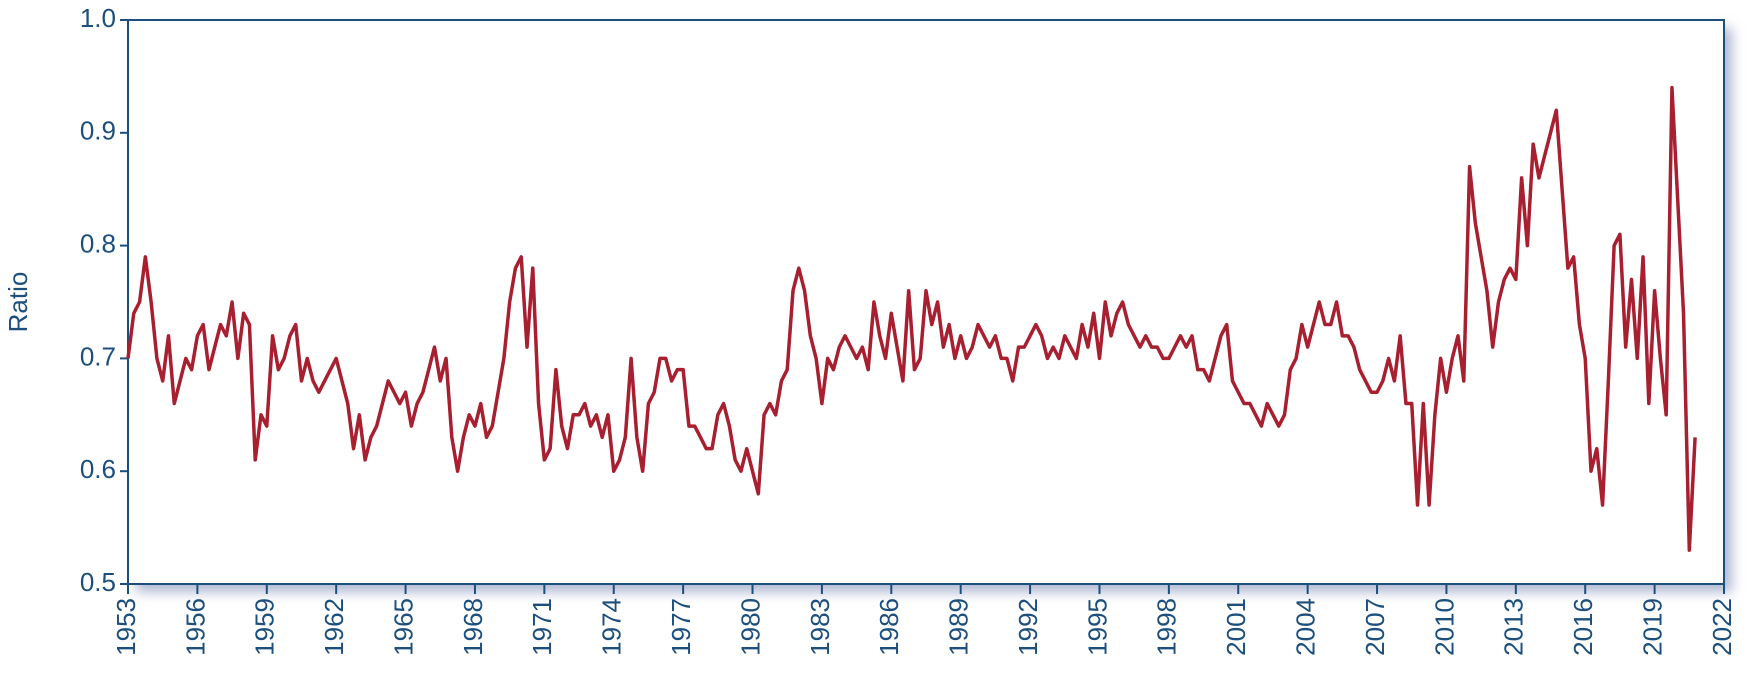  Describe the element at coordinates (1722, 627) in the screenshot. I see `x-tick-label: 2022` at that location.